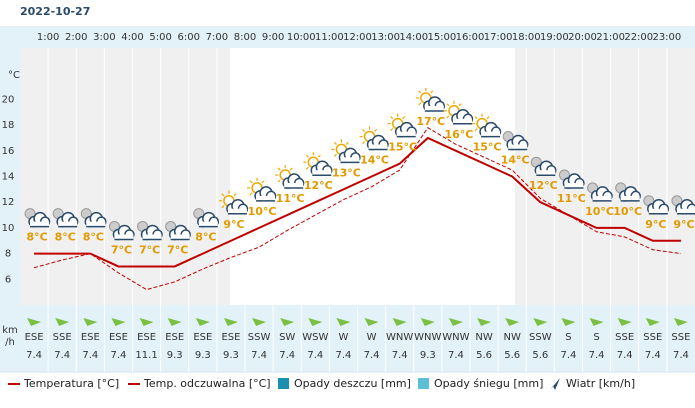  What do you see at coordinates (8, 202) in the screenshot?
I see `y-tick-label: 12` at bounding box center [8, 202].